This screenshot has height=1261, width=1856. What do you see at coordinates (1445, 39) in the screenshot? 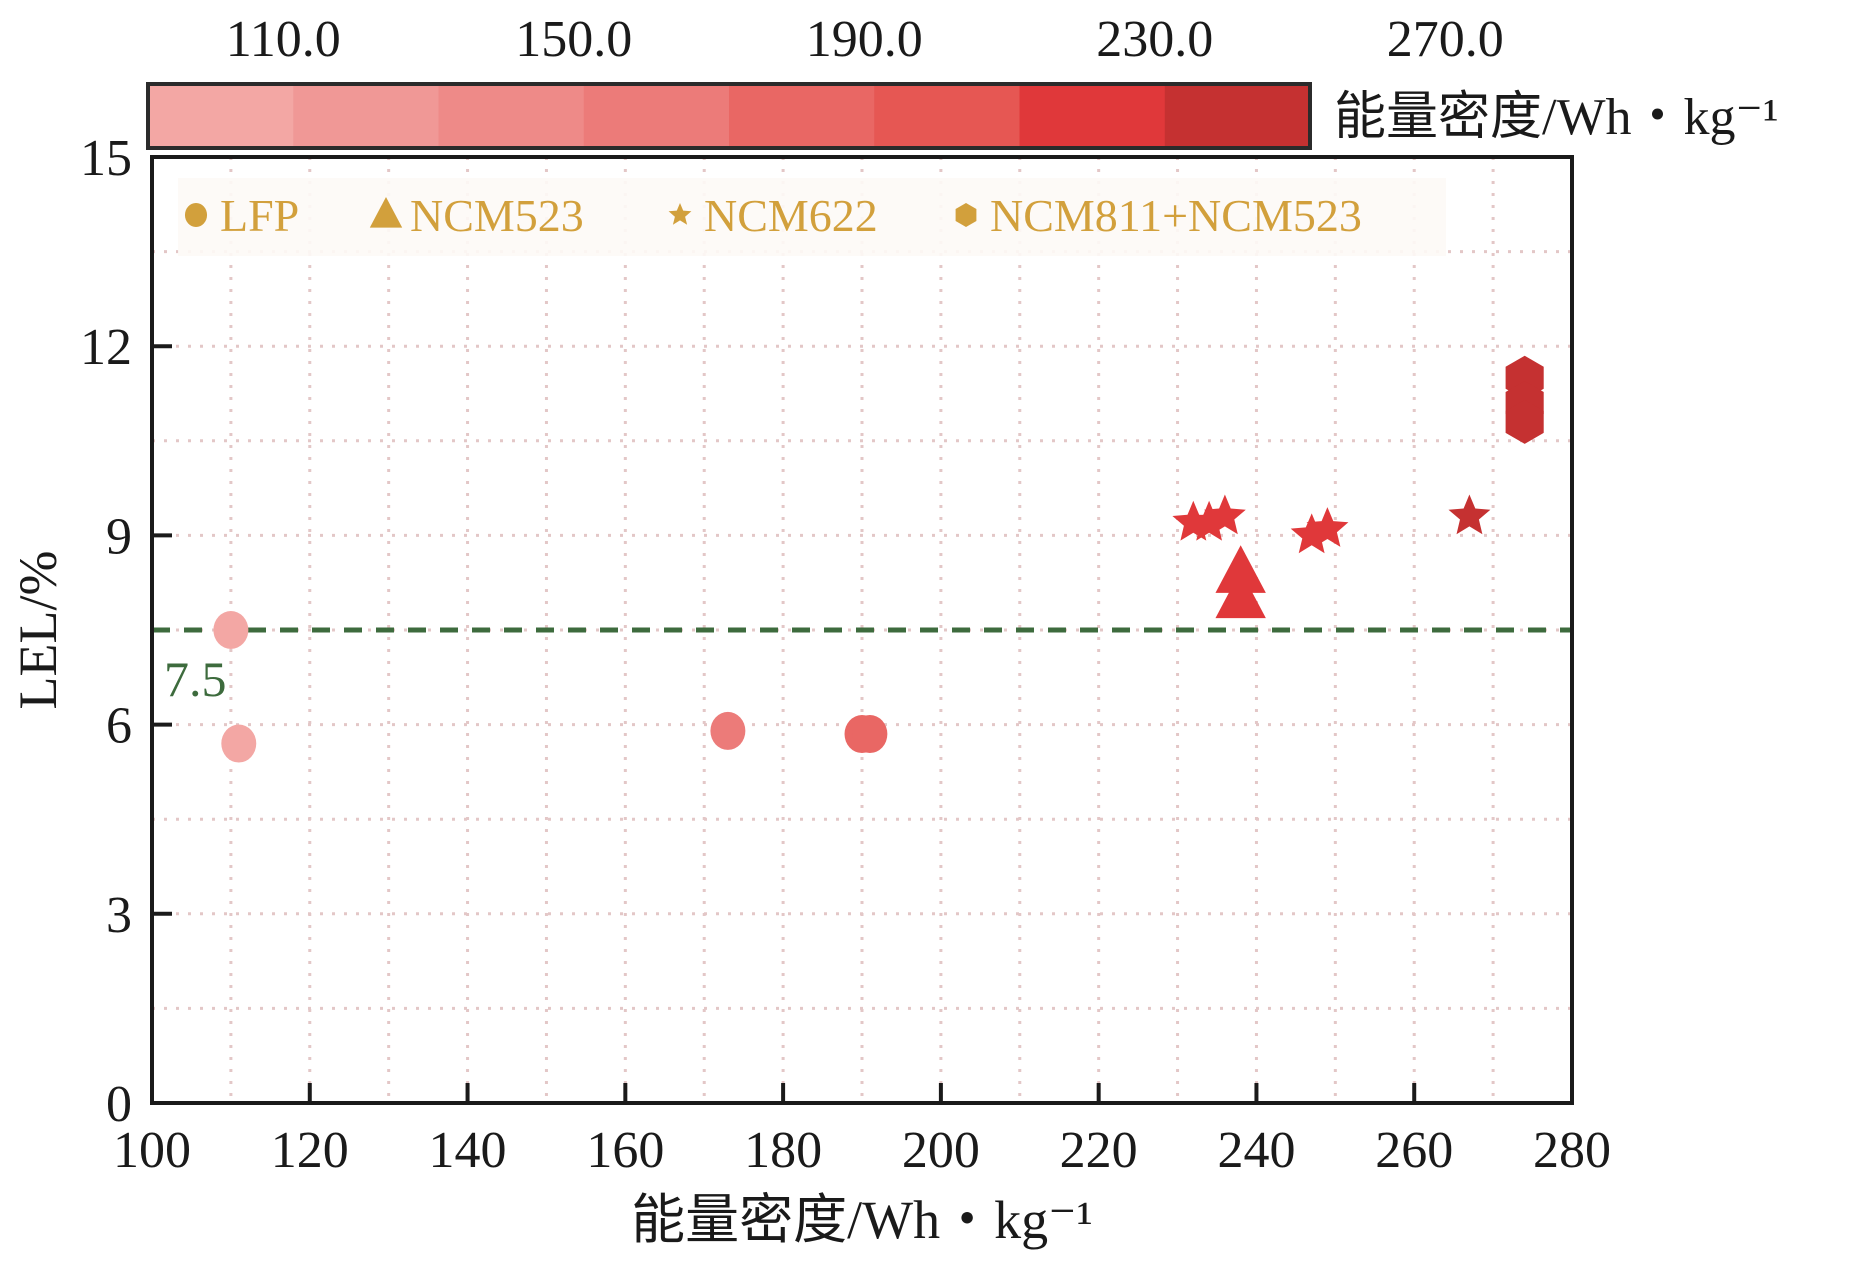
I see `colorbar-tick-label: 270.0` at bounding box center [1445, 39].